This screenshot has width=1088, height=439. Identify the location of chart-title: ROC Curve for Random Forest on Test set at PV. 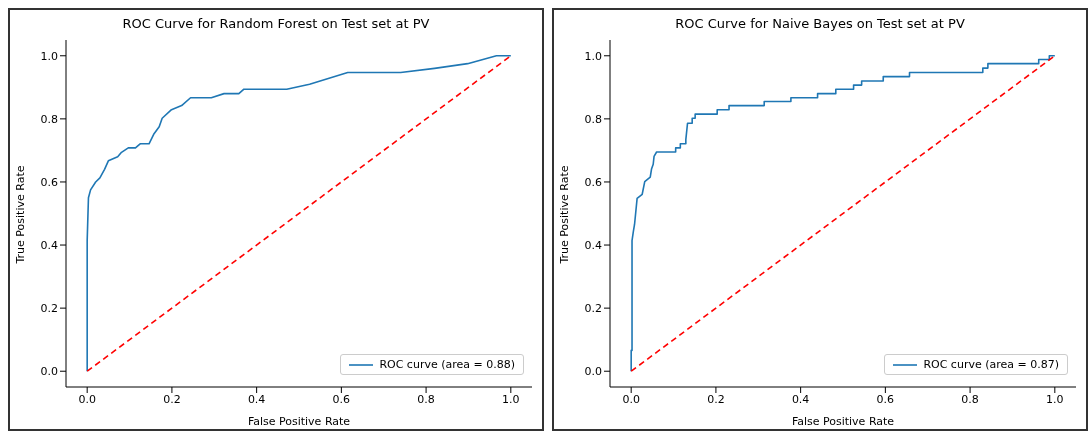
(276, 24).